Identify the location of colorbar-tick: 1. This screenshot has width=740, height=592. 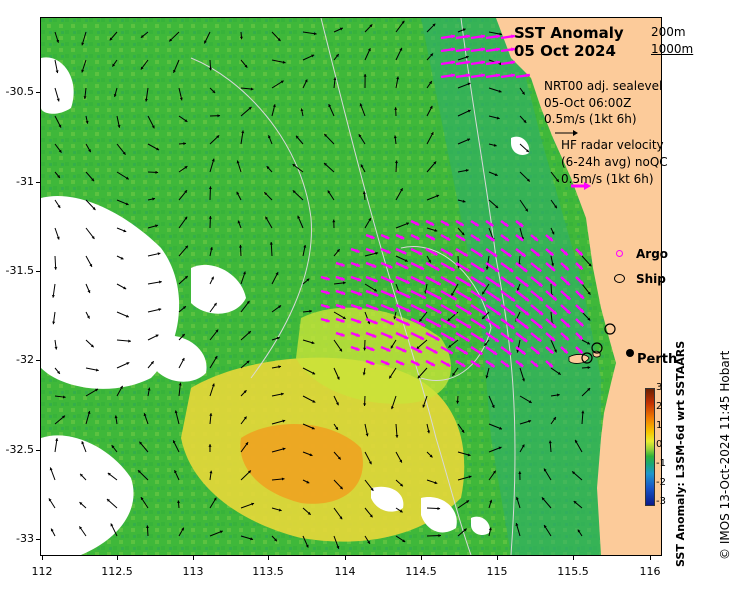
(659, 425).